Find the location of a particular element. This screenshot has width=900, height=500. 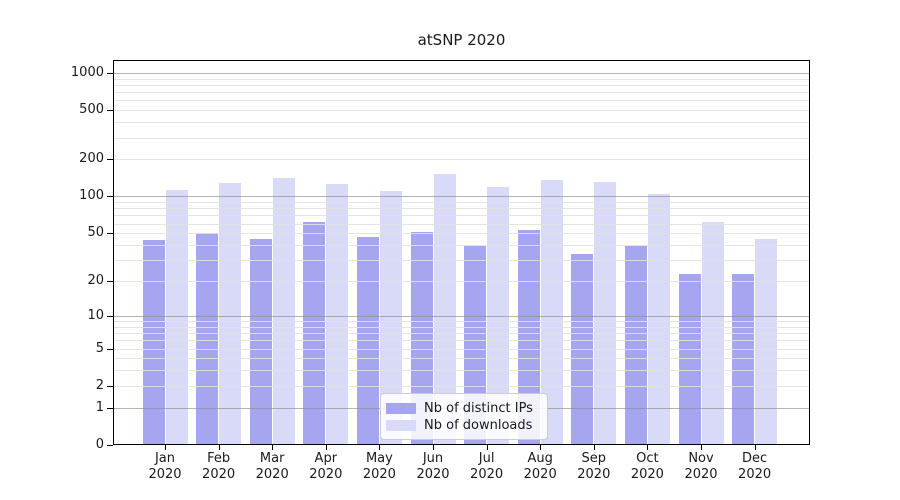

x-tick-aug is located at coordinates (541, 447).